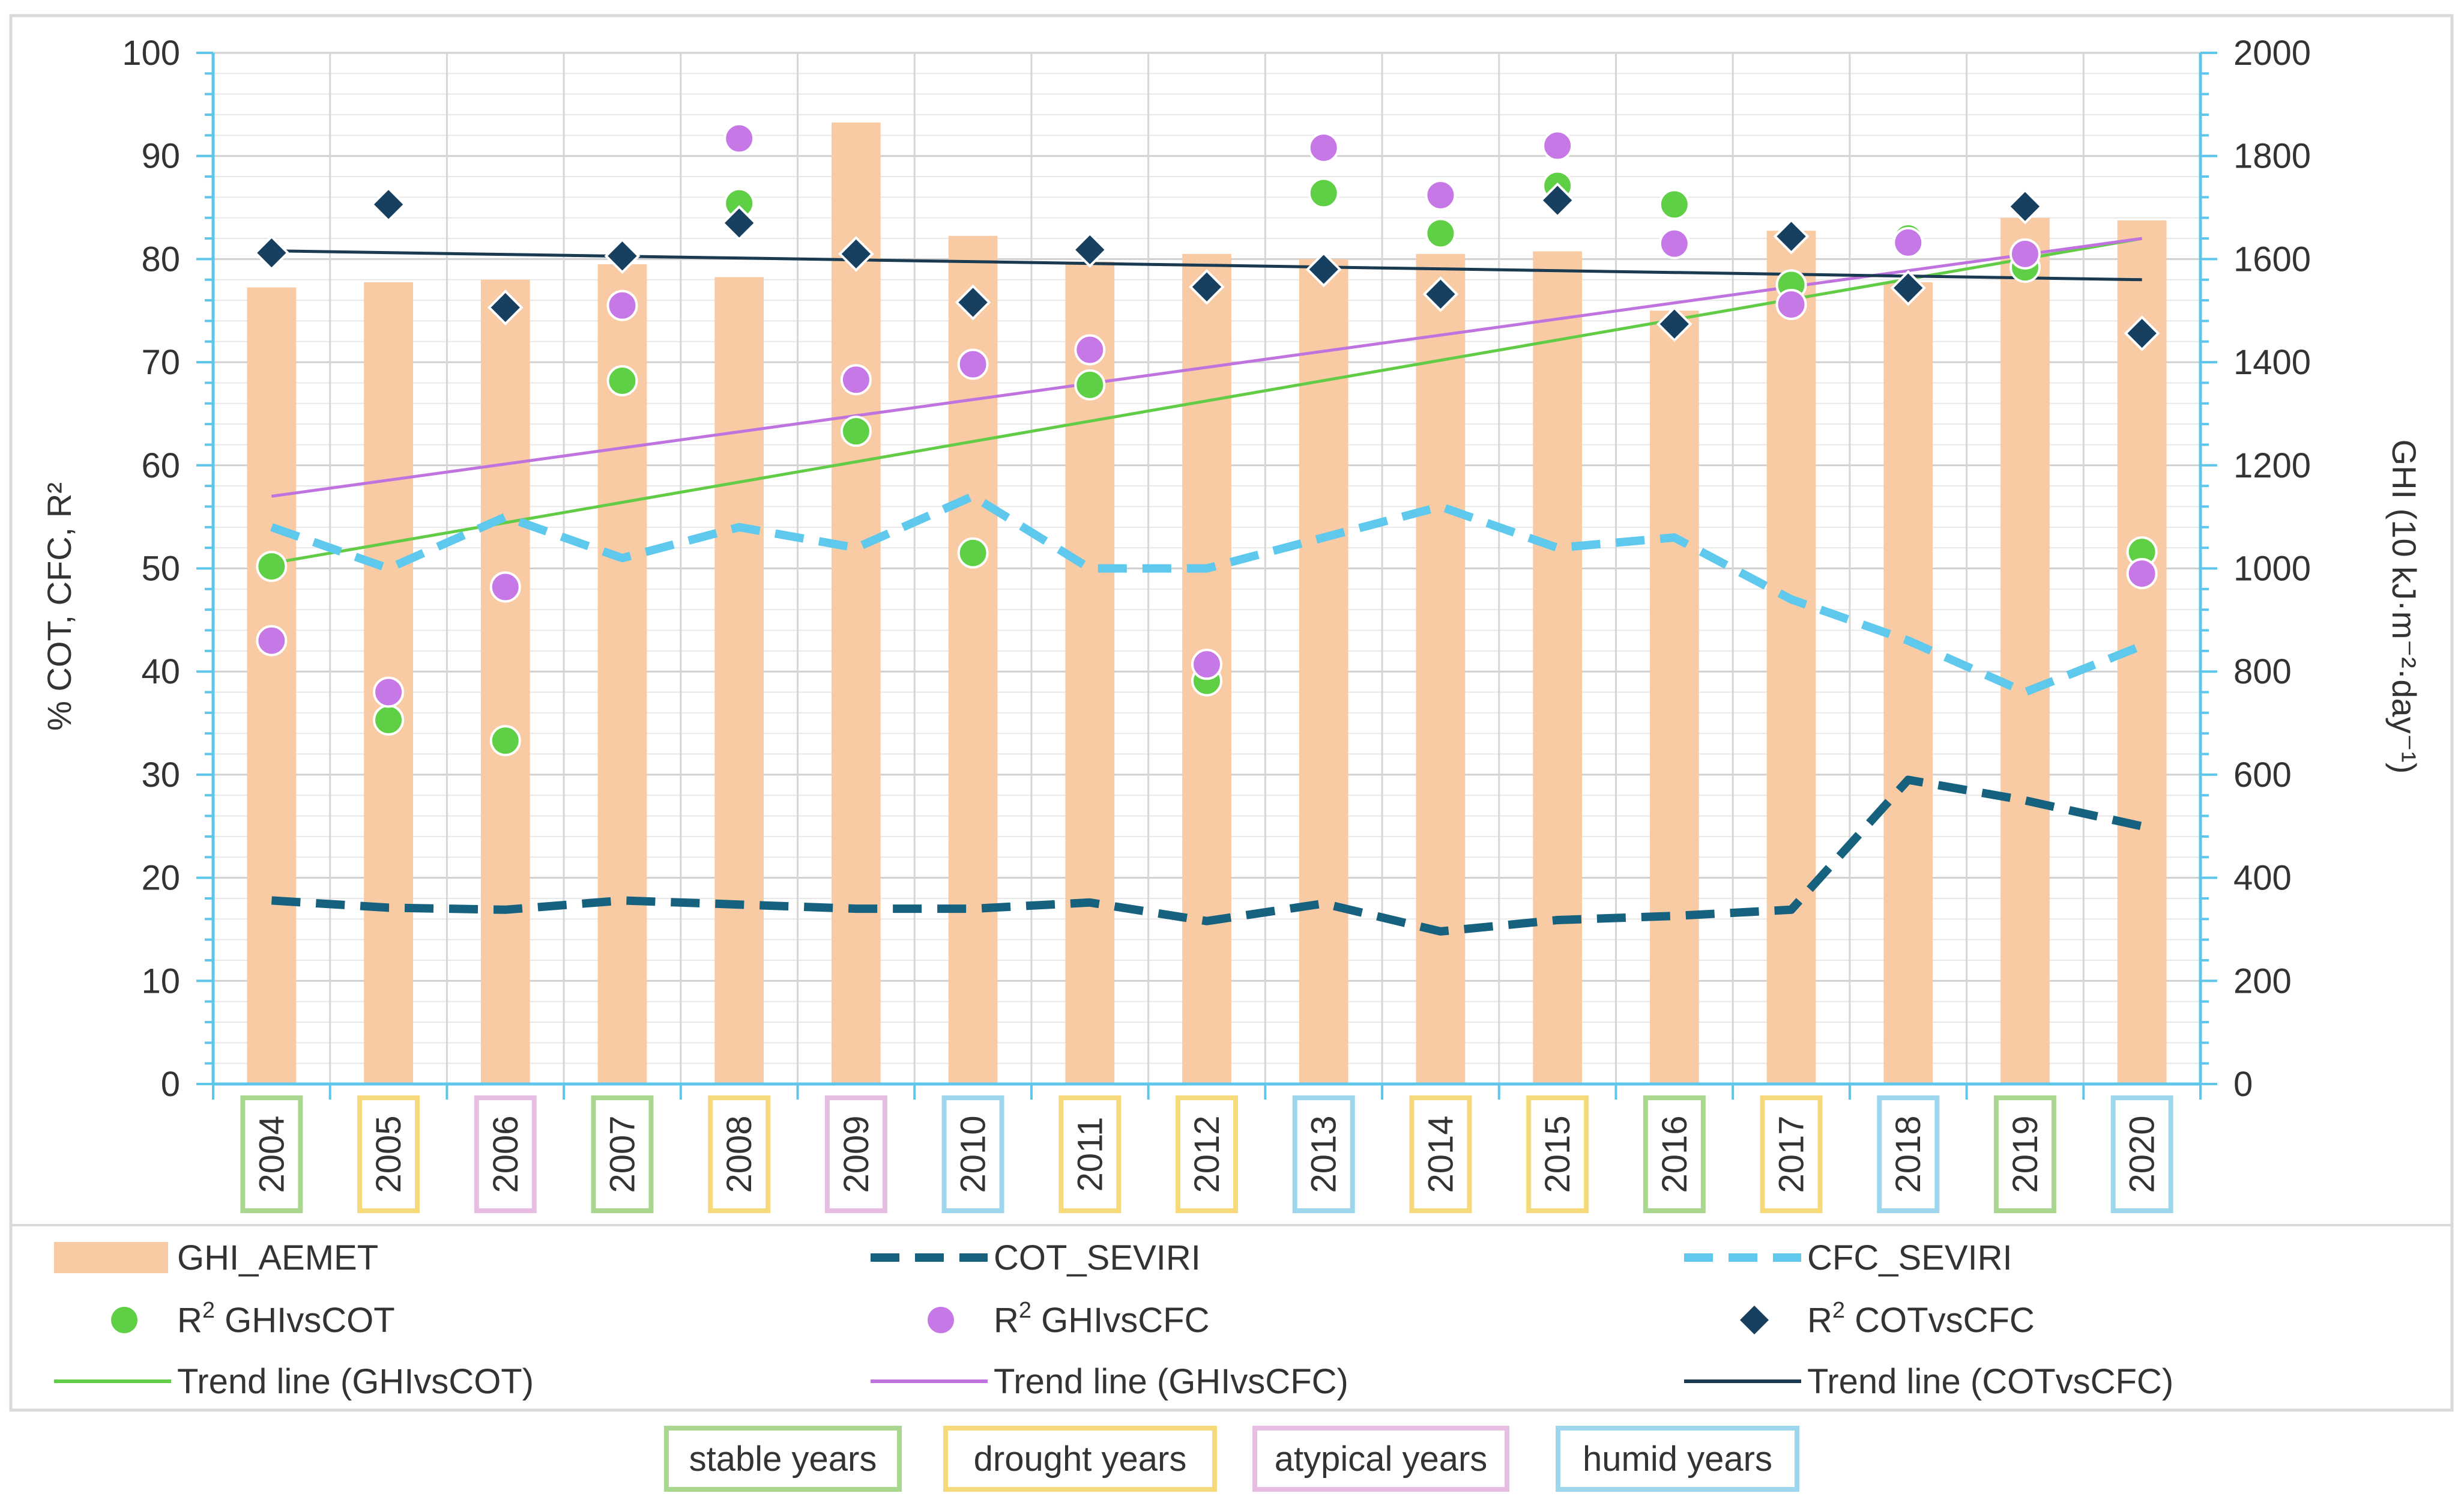 This screenshot has width=2464, height=1508. I want to click on year-label-2004: 2004, so click(271, 1154).